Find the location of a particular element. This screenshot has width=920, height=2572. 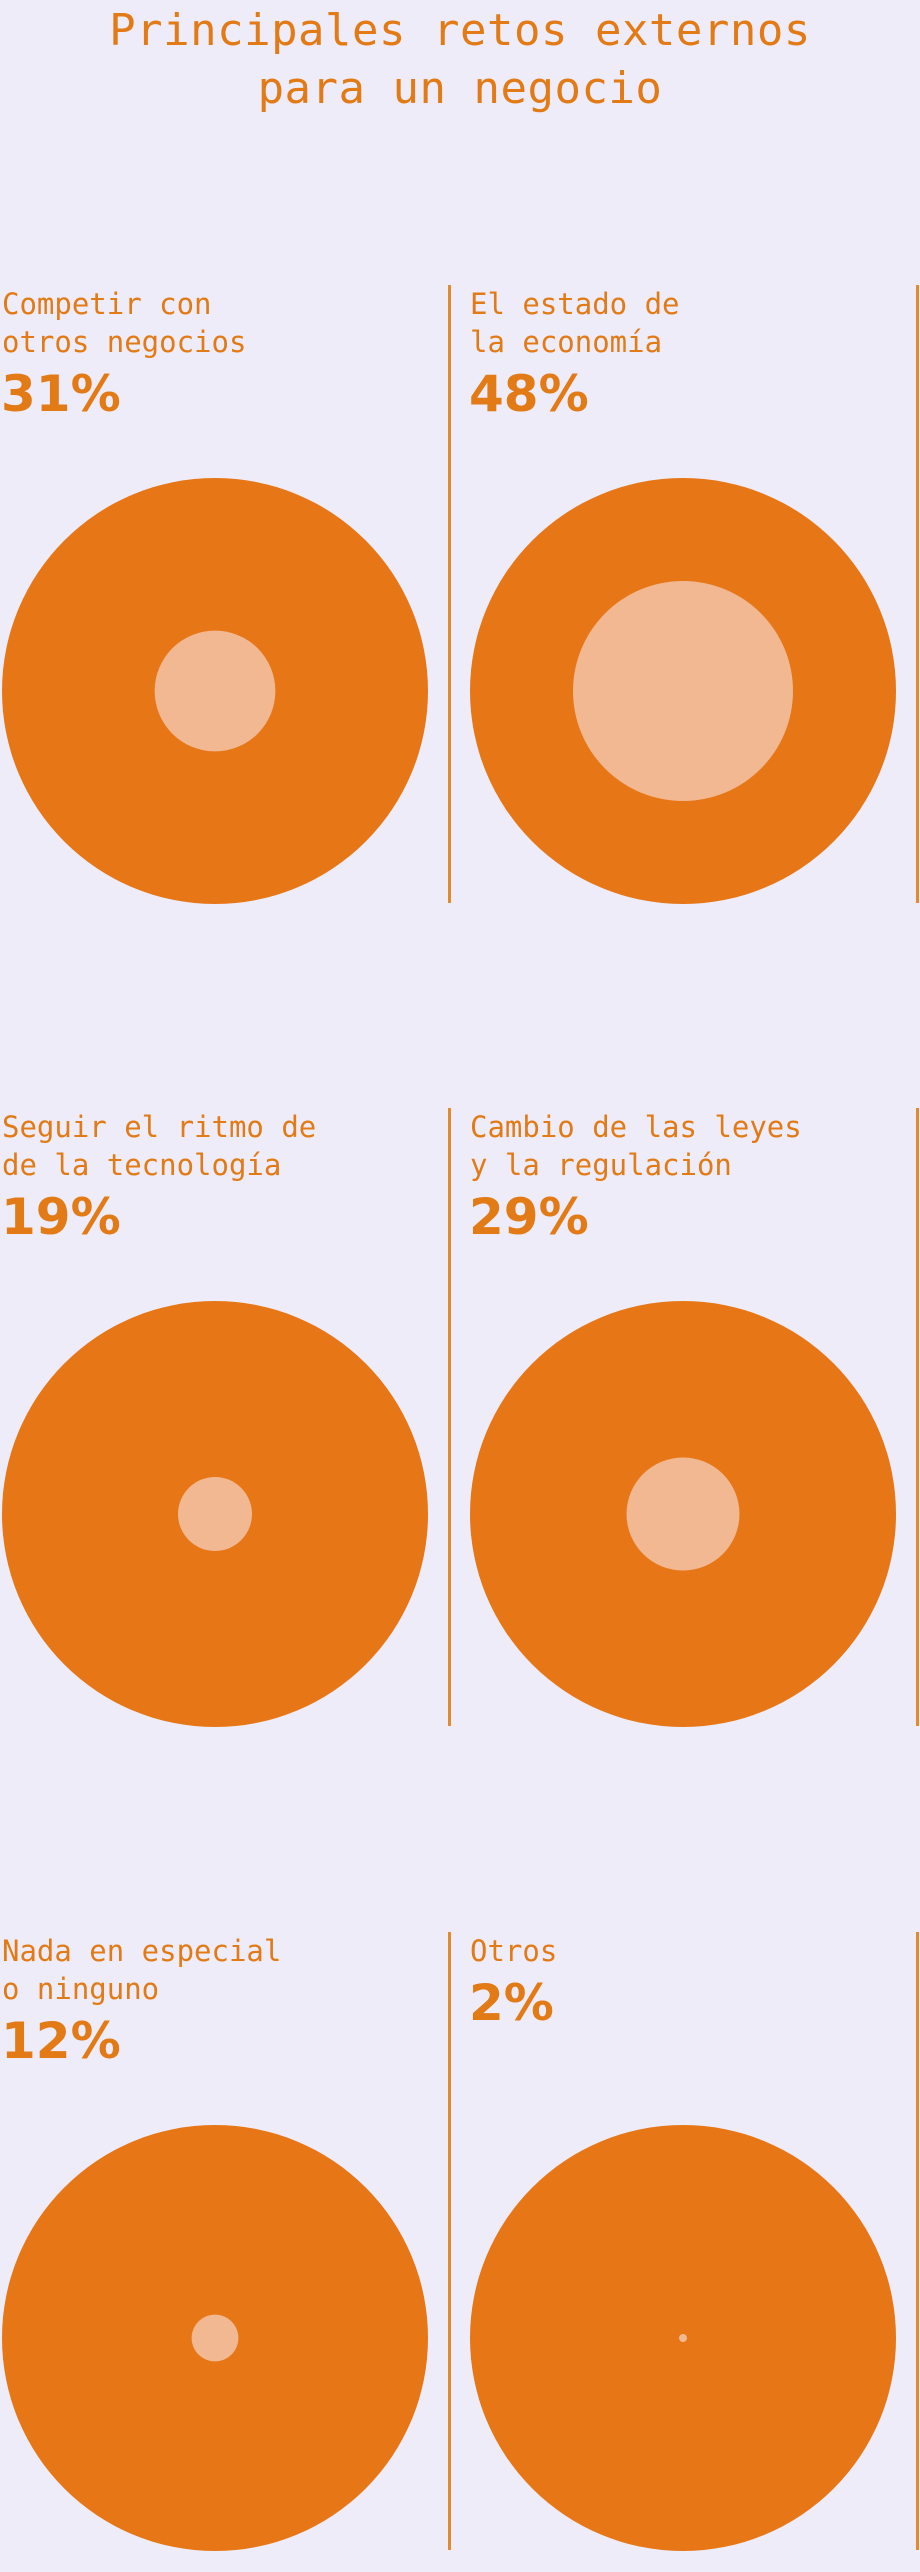

category-label-line: Otros is located at coordinates (514, 1951).